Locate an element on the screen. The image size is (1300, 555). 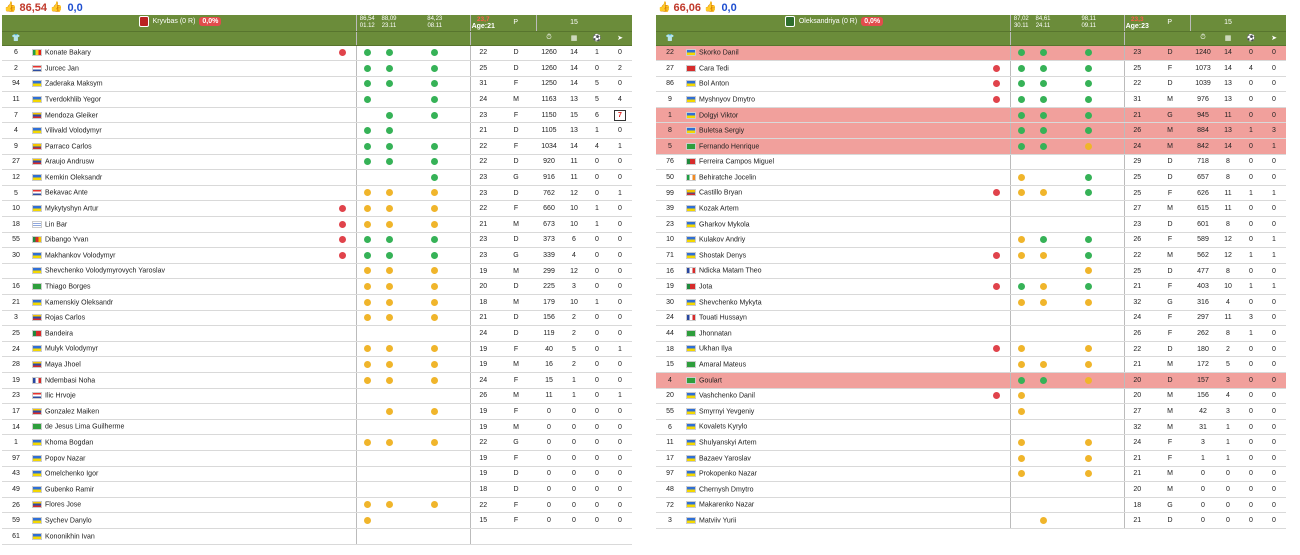
player-name-cell: Makhankov Volodymyr is located at coordinates (180, 255).